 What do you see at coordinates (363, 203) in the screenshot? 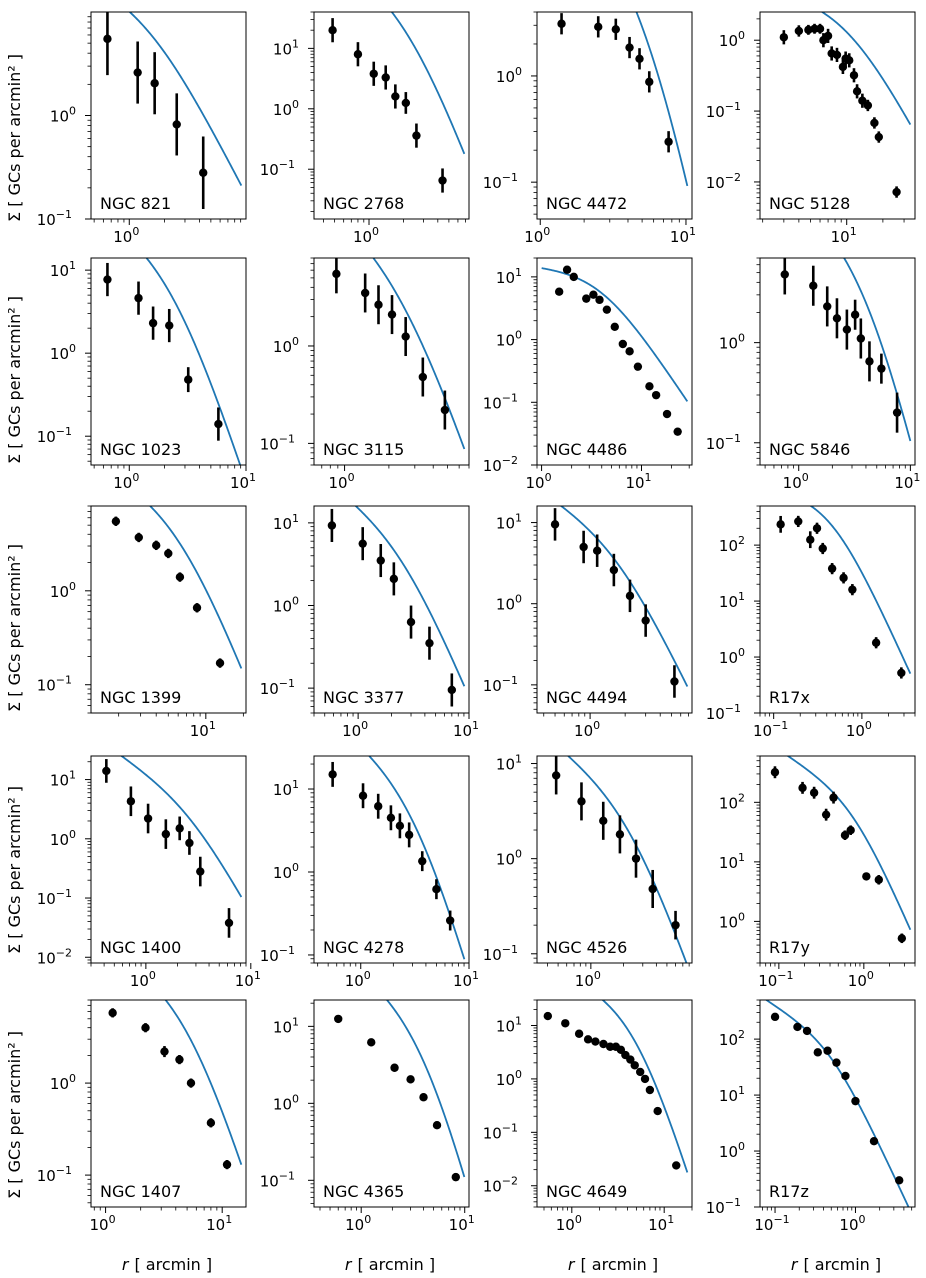
I see `panel-title: NGC 2768` at bounding box center [363, 203].